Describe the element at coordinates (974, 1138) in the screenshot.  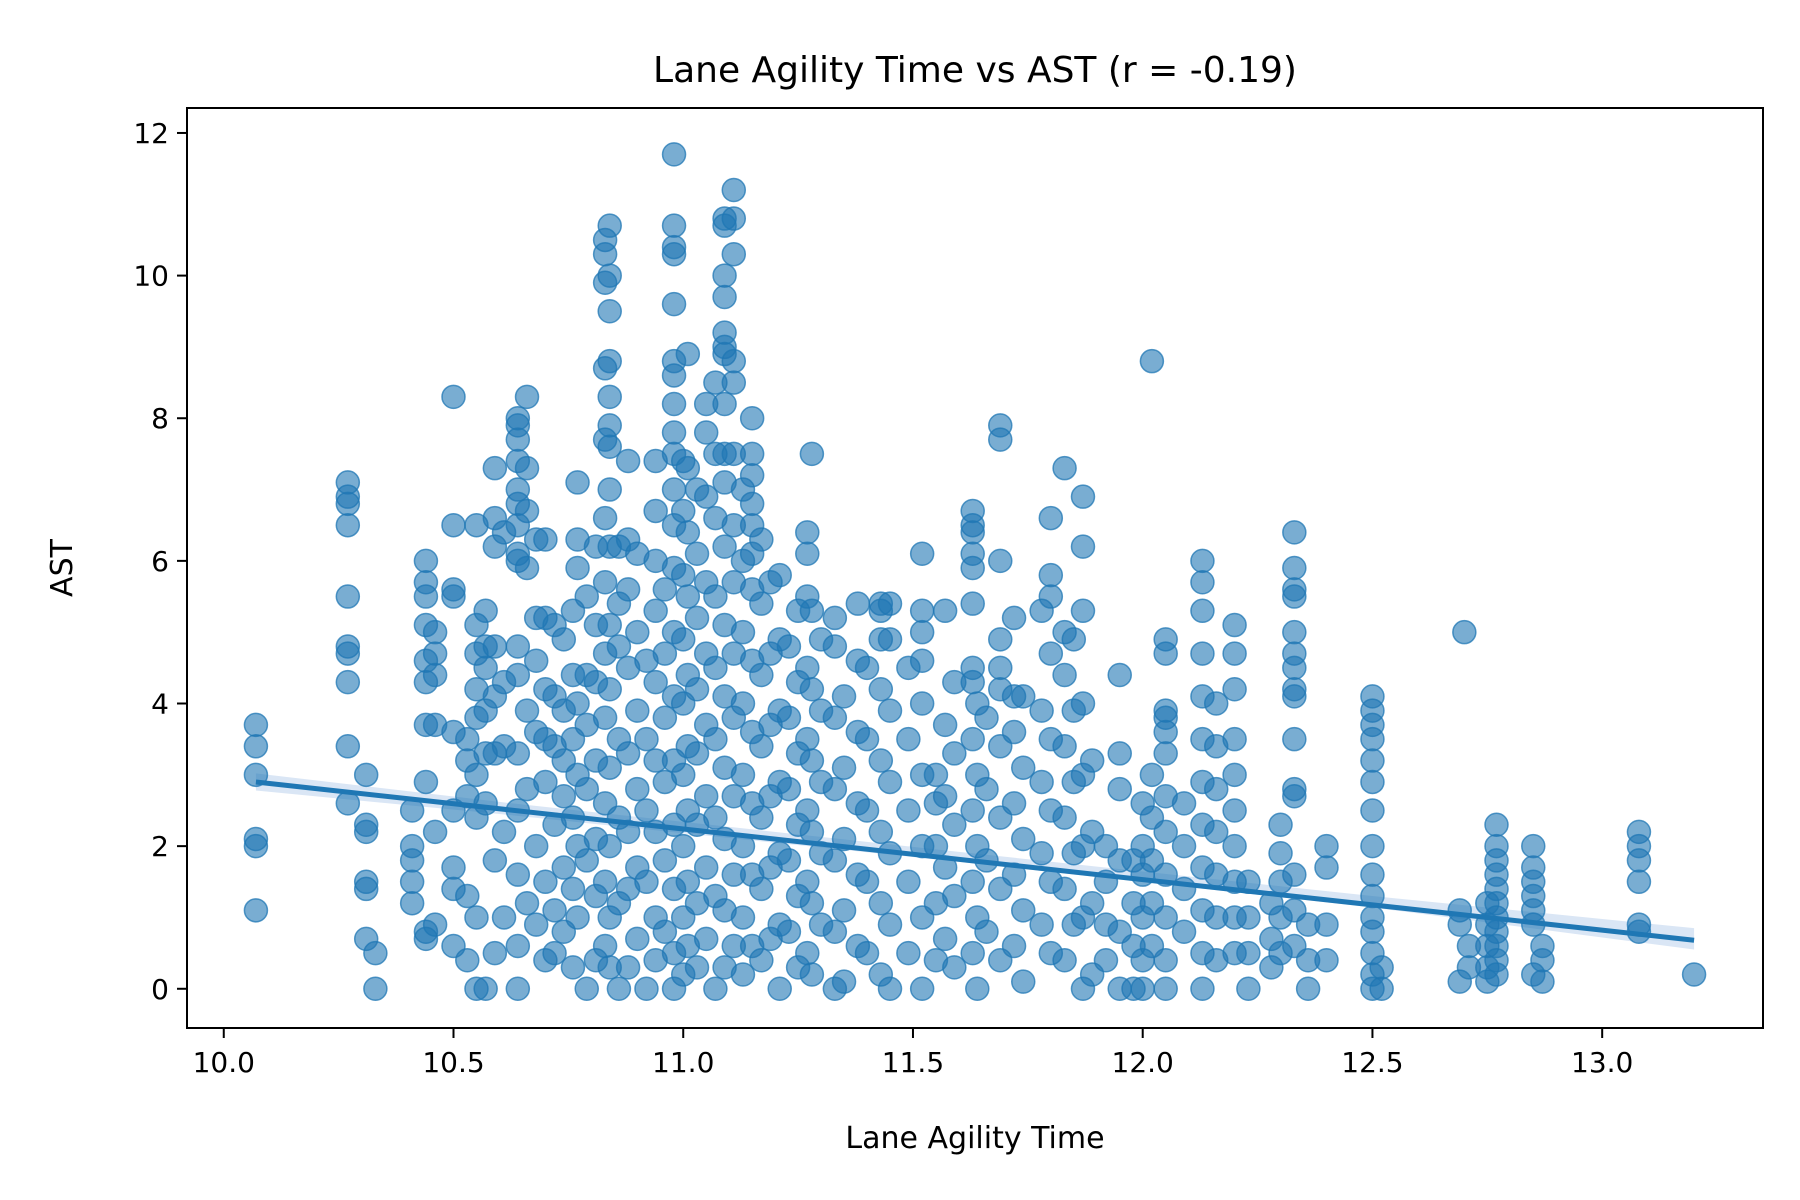
I see `x-axis-label: Lane Agility Time` at that location.